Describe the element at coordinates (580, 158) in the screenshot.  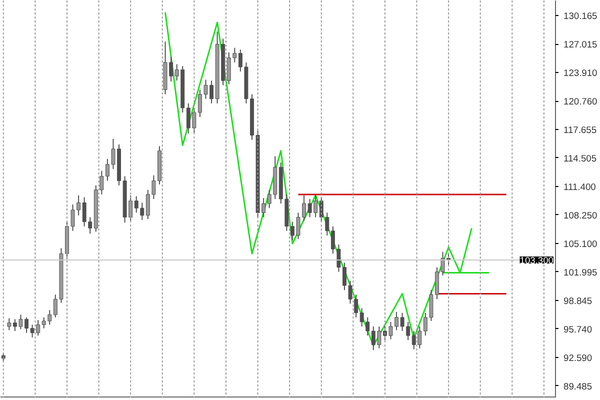
I see `y-tick-label: 114.505` at that location.